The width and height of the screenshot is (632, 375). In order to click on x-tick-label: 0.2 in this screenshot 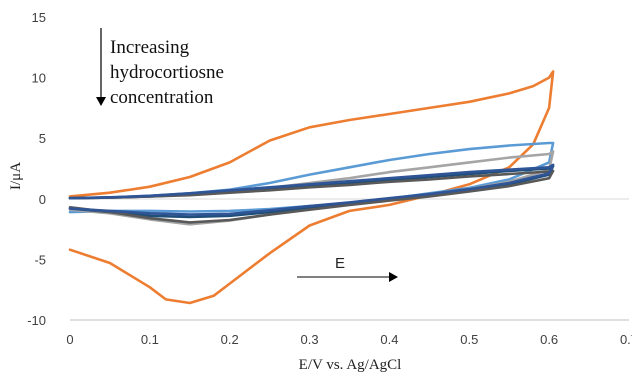, I will do `click(230, 339)`.